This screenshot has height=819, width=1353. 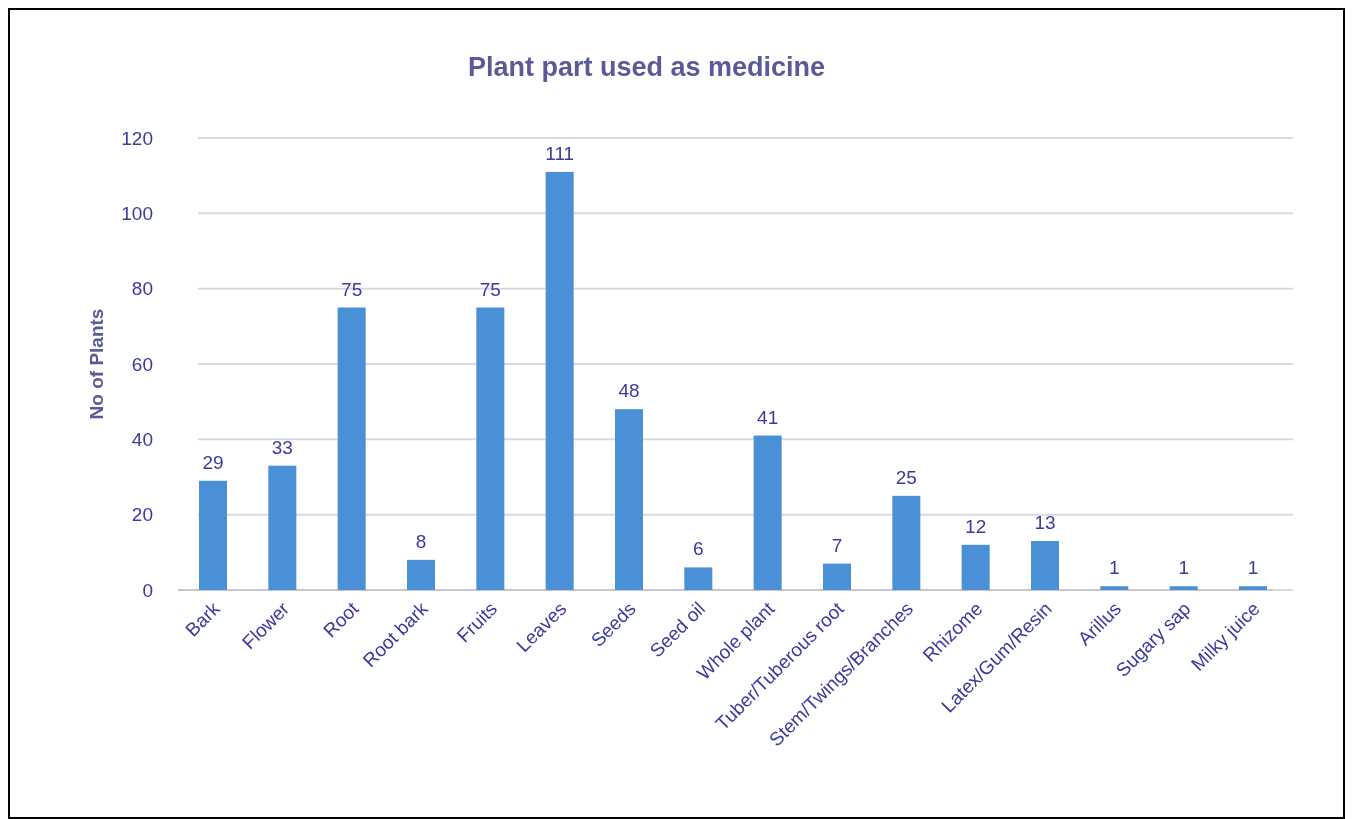 What do you see at coordinates (137, 138) in the screenshot?
I see `y-tick-label: 120` at bounding box center [137, 138].